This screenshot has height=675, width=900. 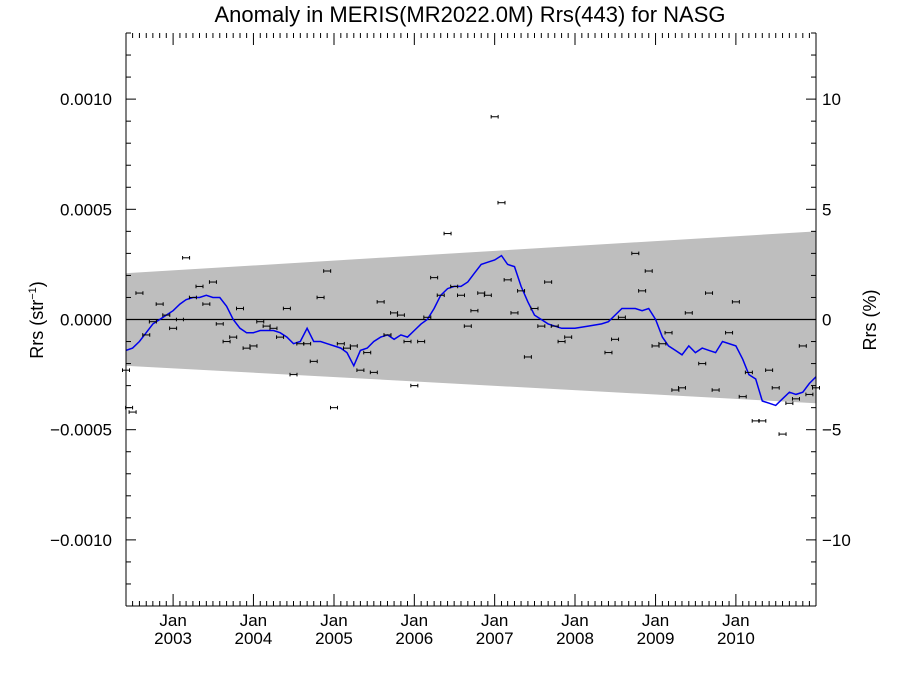 I want to click on y-tick-label: −0.0005, so click(x=81, y=430).